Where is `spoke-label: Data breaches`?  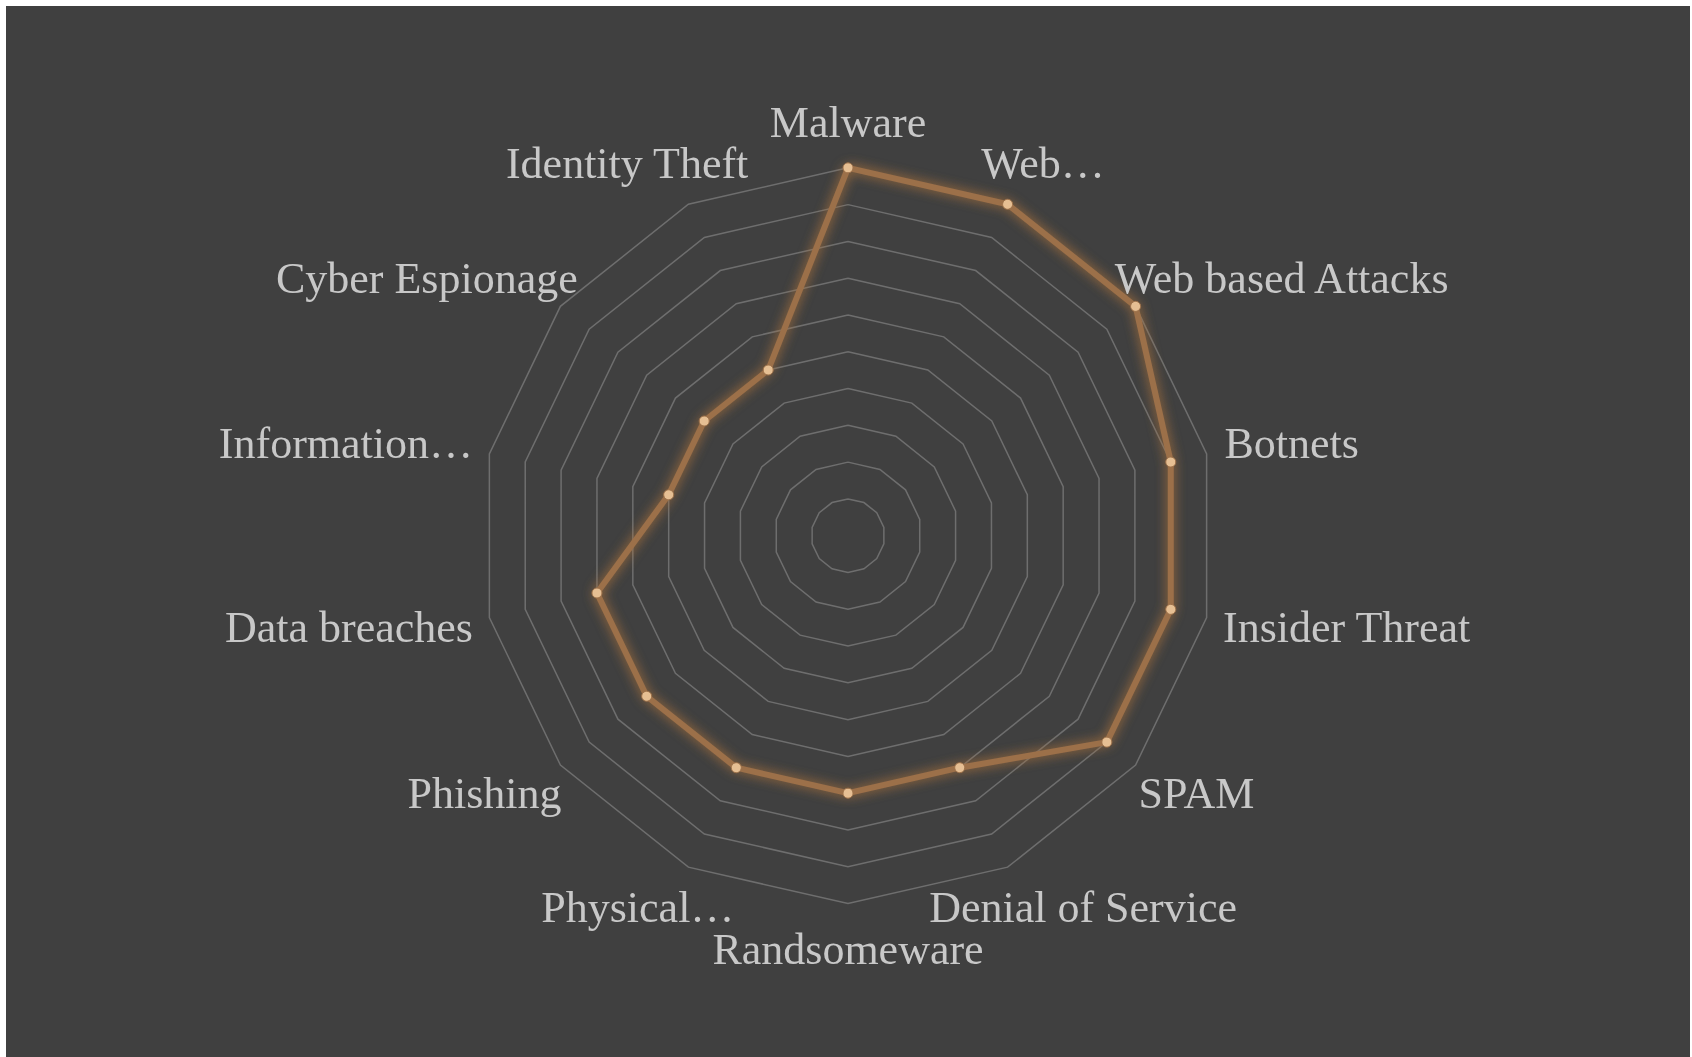
spoke-label: Data breaches is located at coordinates (349, 628).